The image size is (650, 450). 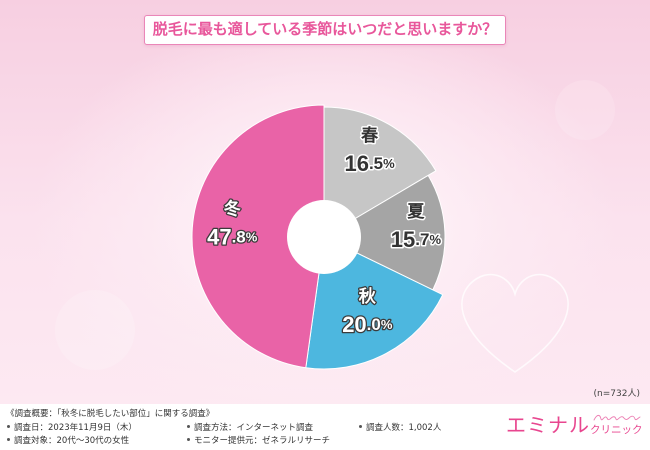 What do you see at coordinates (249, 427) in the screenshot?
I see `survey-method: 調査方法：インターネット調査` at bounding box center [249, 427].